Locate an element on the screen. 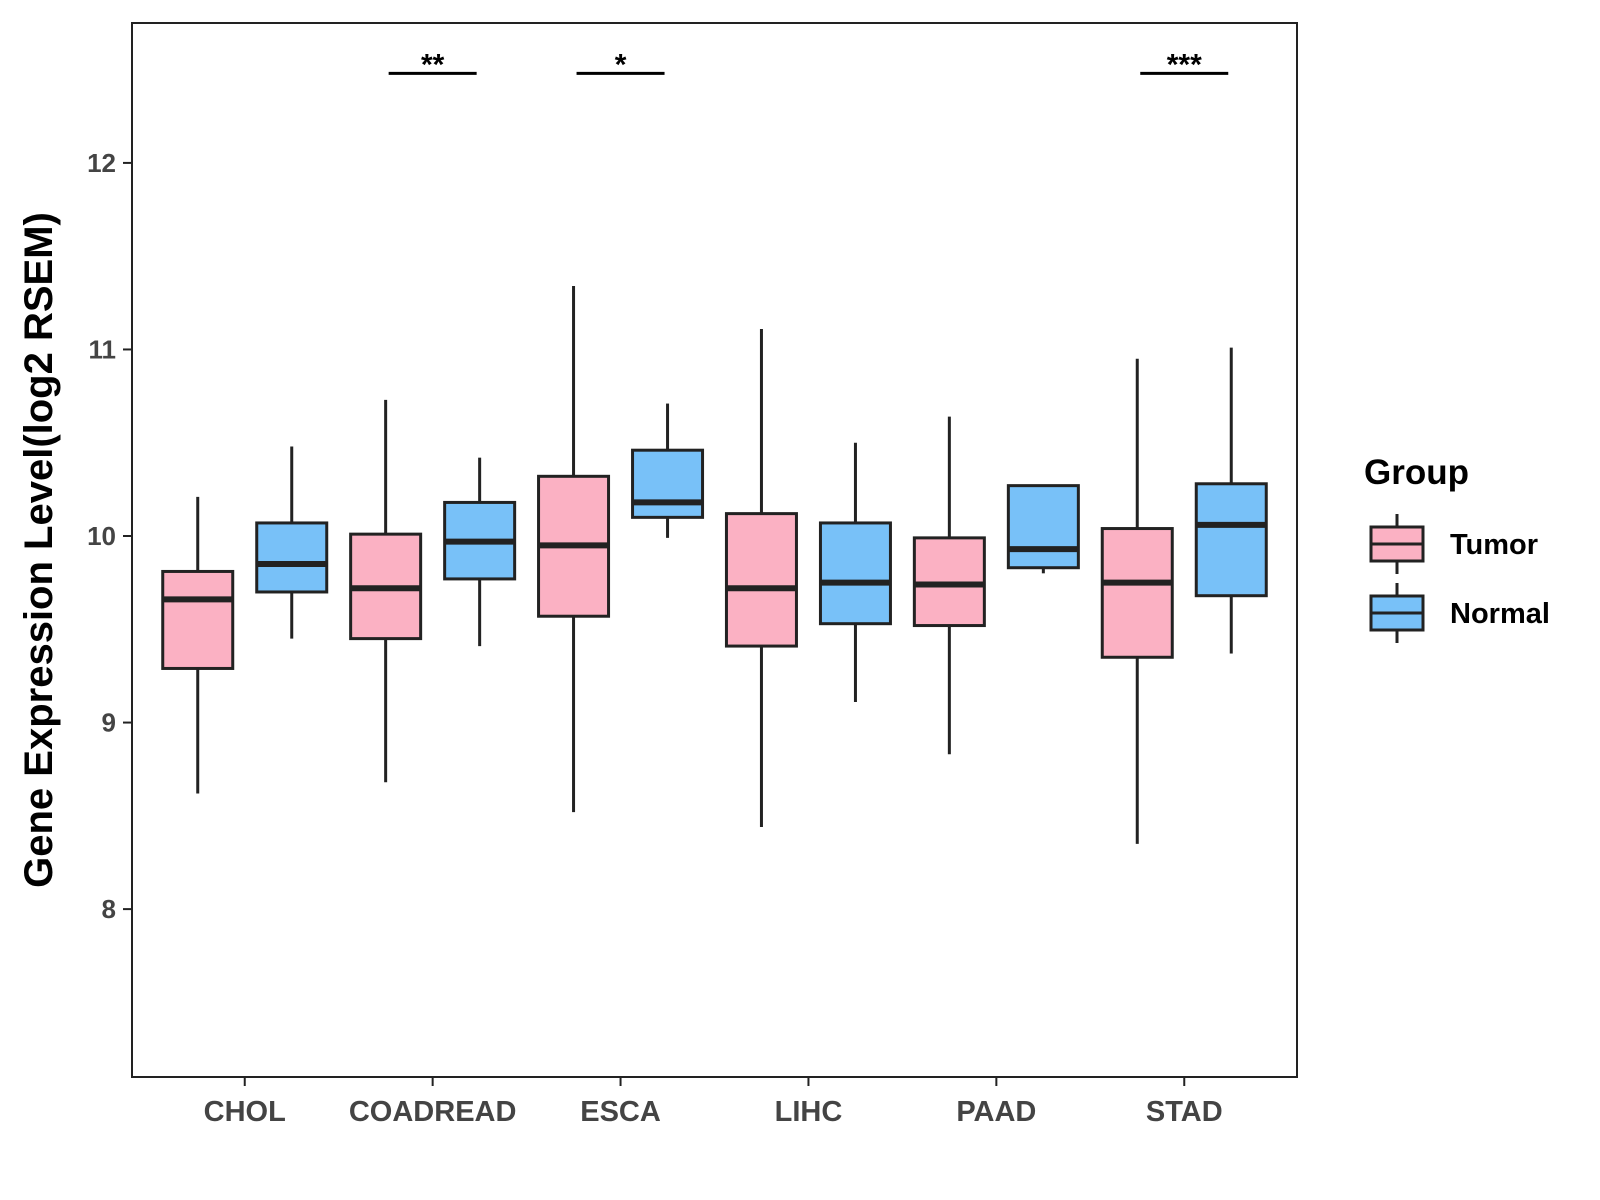 This screenshot has width=1600, height=1200. x-tick-label: ESCA is located at coordinates (620, 1112).